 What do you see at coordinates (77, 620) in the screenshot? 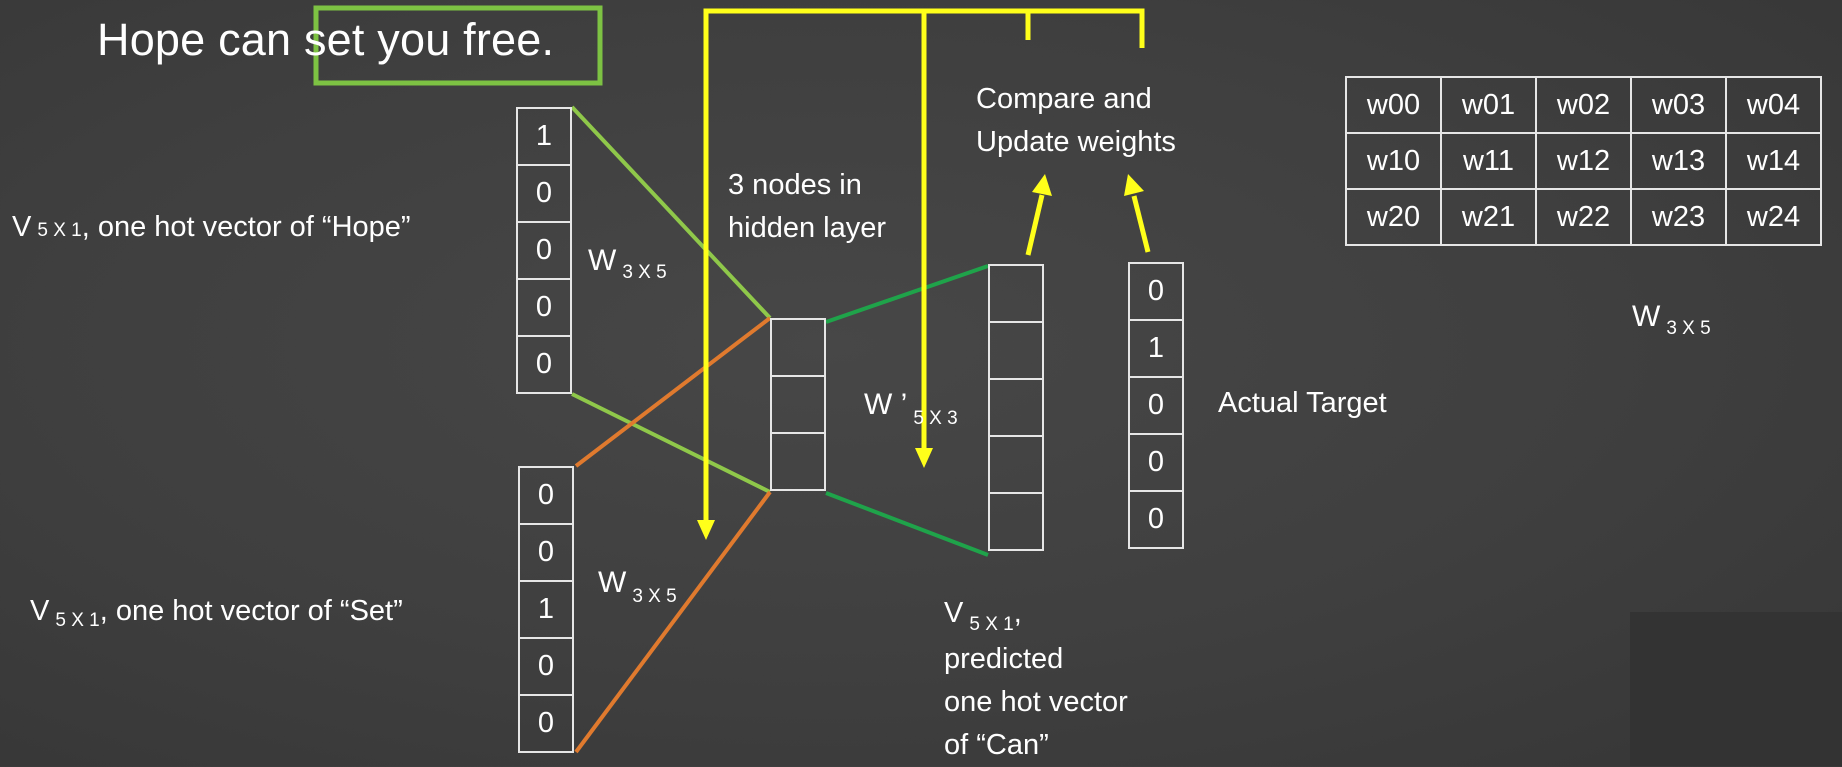
I see `input-set-subscript: 5 X 1` at bounding box center [77, 620].